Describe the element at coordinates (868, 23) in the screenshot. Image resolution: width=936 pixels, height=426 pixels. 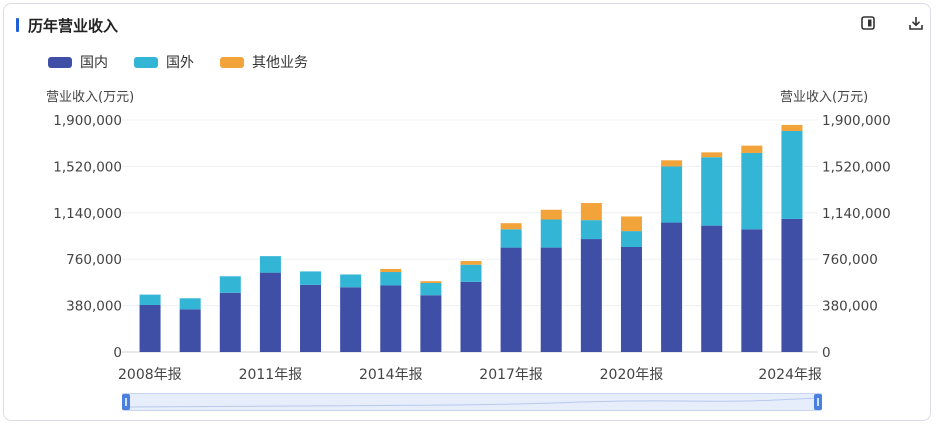
I see `view-toggle-icon` at that location.